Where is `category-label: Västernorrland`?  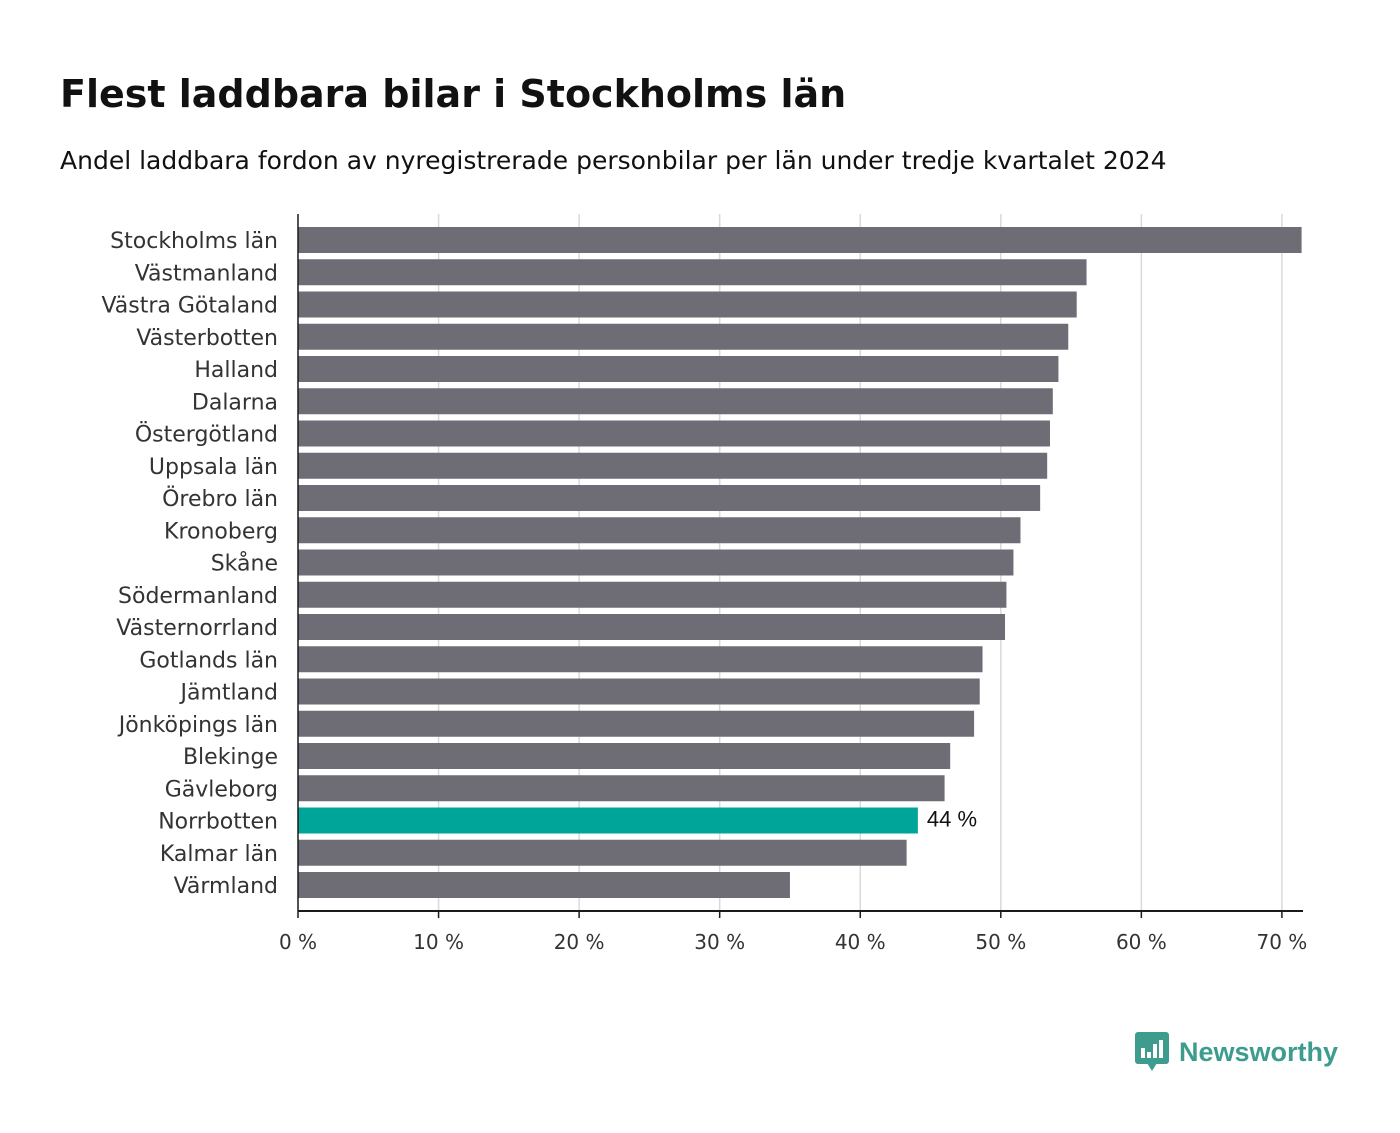 category-label: Västernorrland is located at coordinates (197, 628).